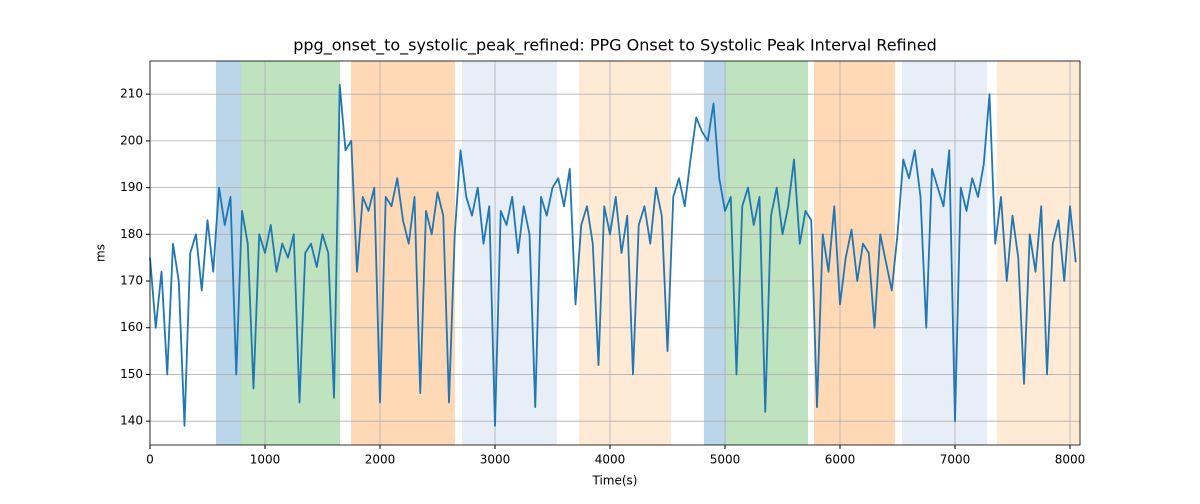 Image resolution: width=1200 pixels, height=504 pixels. What do you see at coordinates (495, 460) in the screenshot?
I see `x-tick-label: 3000` at bounding box center [495, 460].